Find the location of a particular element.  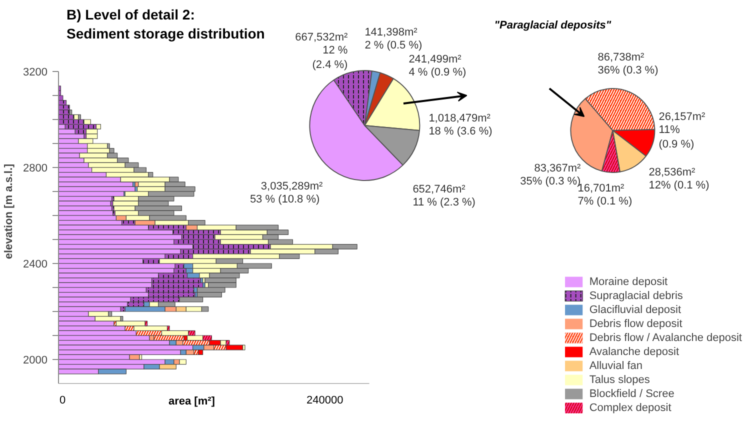

y-tick-label: 2400 is located at coordinates (35, 264).